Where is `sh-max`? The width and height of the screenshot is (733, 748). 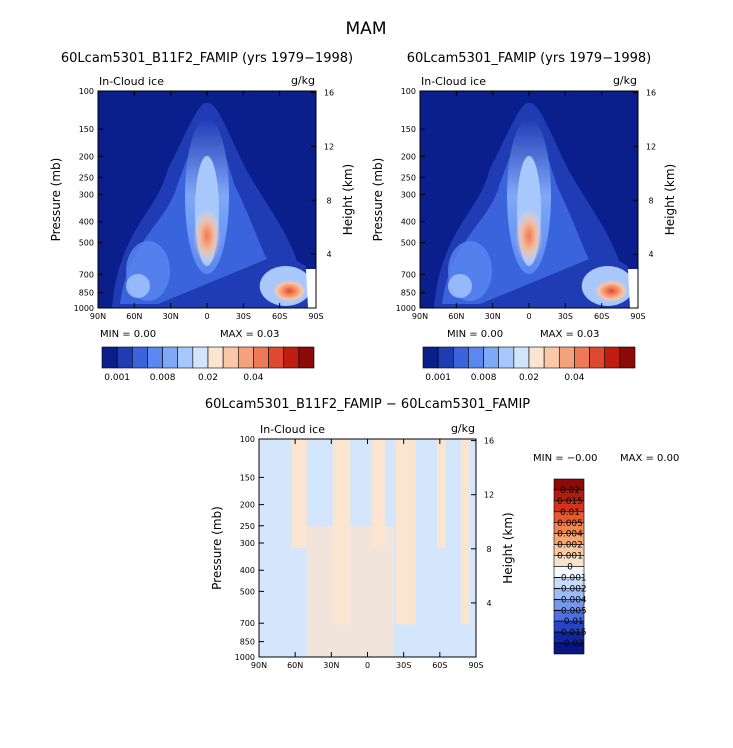
sh-max is located at coordinates (289, 291).